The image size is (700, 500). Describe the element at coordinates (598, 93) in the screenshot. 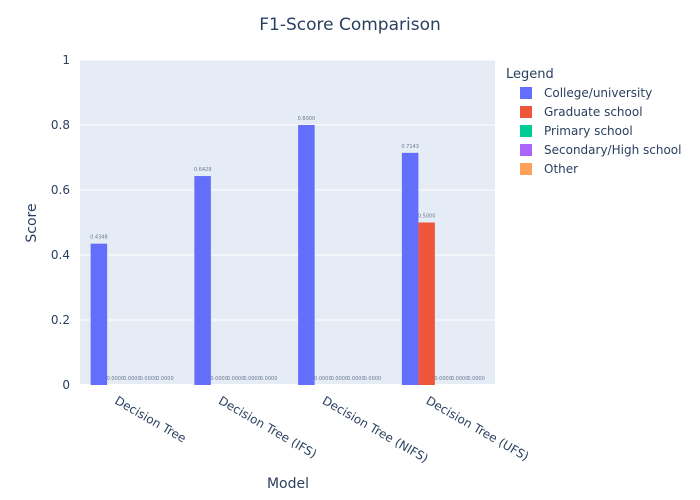

I see `legend-item-label: College/university` at that location.